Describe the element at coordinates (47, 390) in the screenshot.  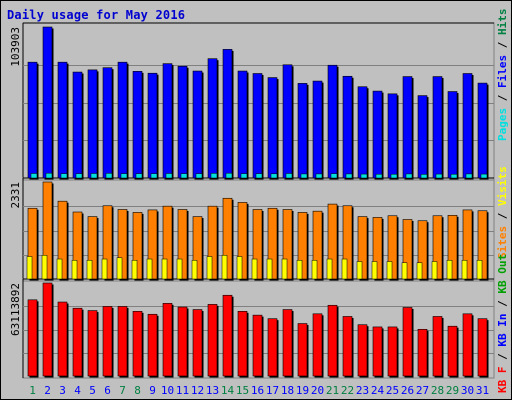
I see `x-tick-label: 2` at that location.